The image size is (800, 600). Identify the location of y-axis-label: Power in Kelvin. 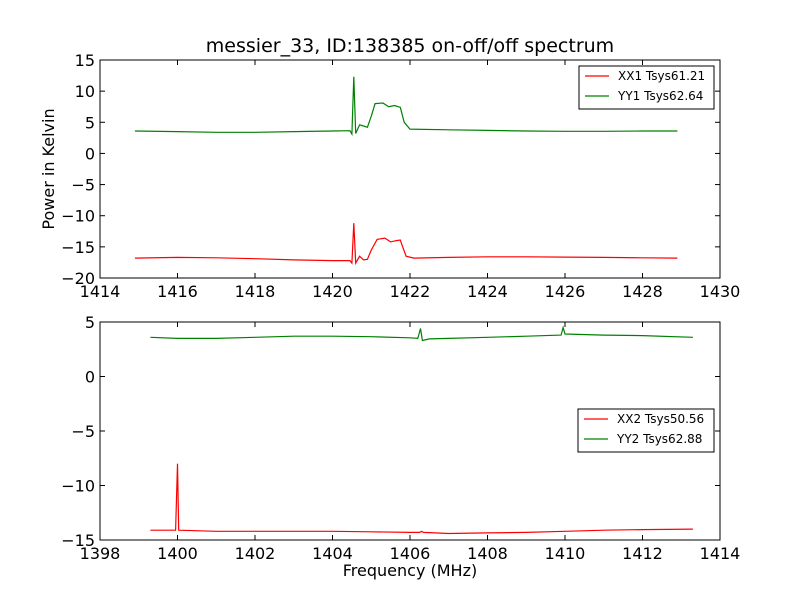
(48, 168).